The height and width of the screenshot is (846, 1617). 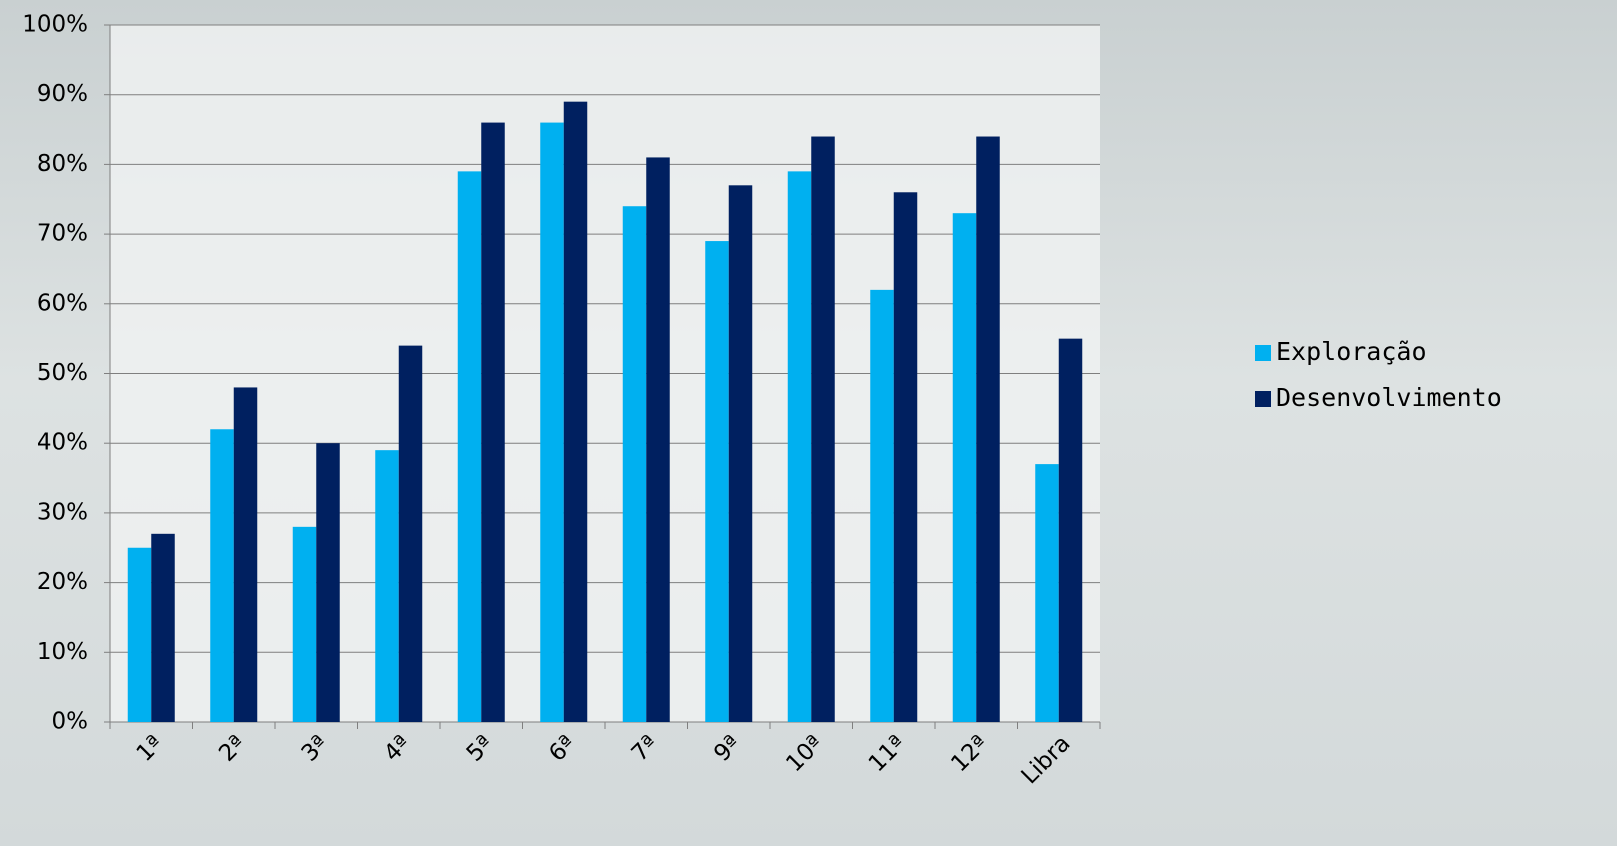 I want to click on y-tick-label: 90%, so click(x=62, y=94).